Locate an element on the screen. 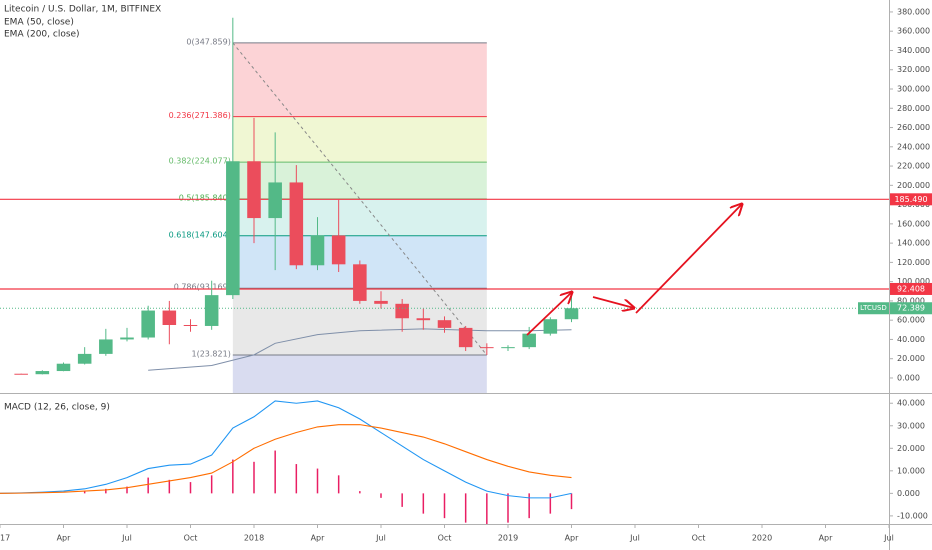 The width and height of the screenshot is (932, 550). macd-pane is located at coordinates (286, 462).